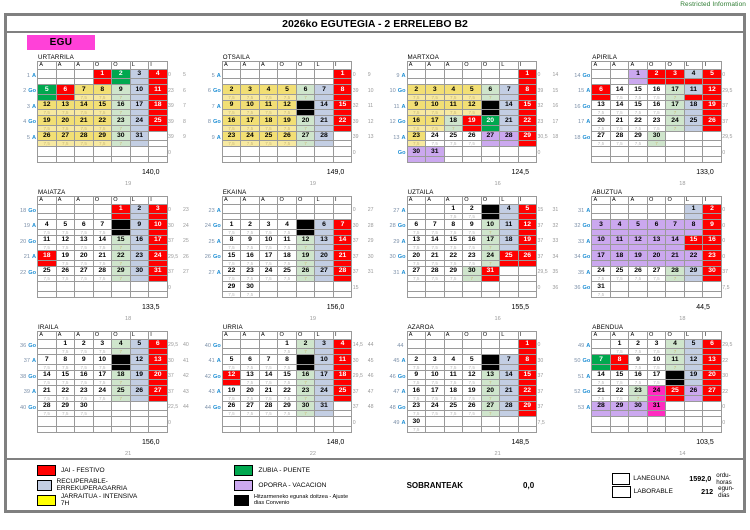 The width and height of the screenshot is (750, 530). What do you see at coordinates (693, 255) in the screenshot?
I see `day-cell: 22` at bounding box center [693, 255].